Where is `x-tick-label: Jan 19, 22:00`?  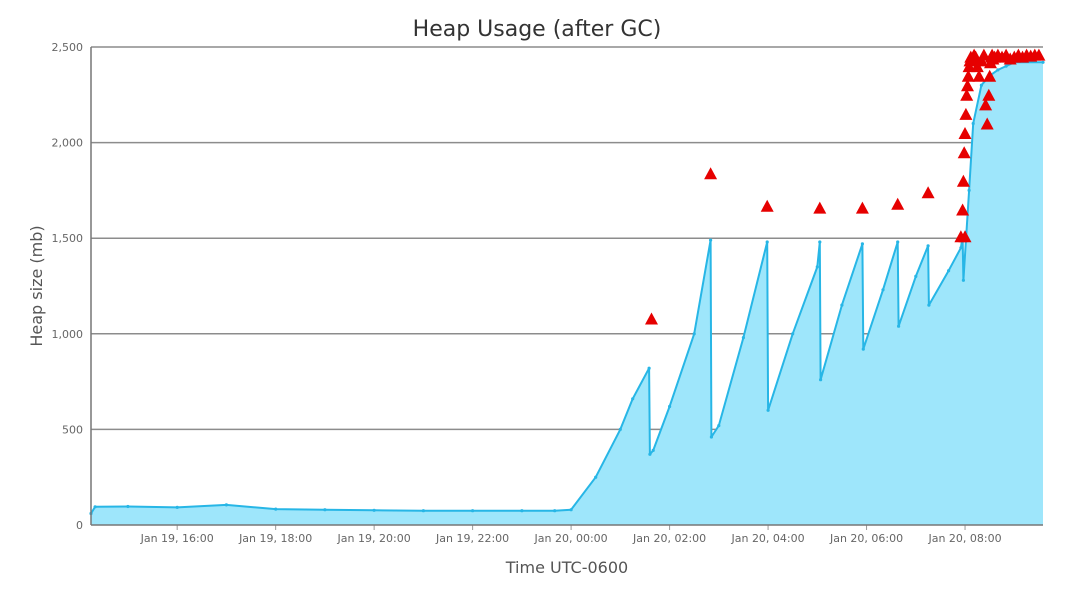 x-tick-label: Jan 19, 22:00 is located at coordinates (472, 538).